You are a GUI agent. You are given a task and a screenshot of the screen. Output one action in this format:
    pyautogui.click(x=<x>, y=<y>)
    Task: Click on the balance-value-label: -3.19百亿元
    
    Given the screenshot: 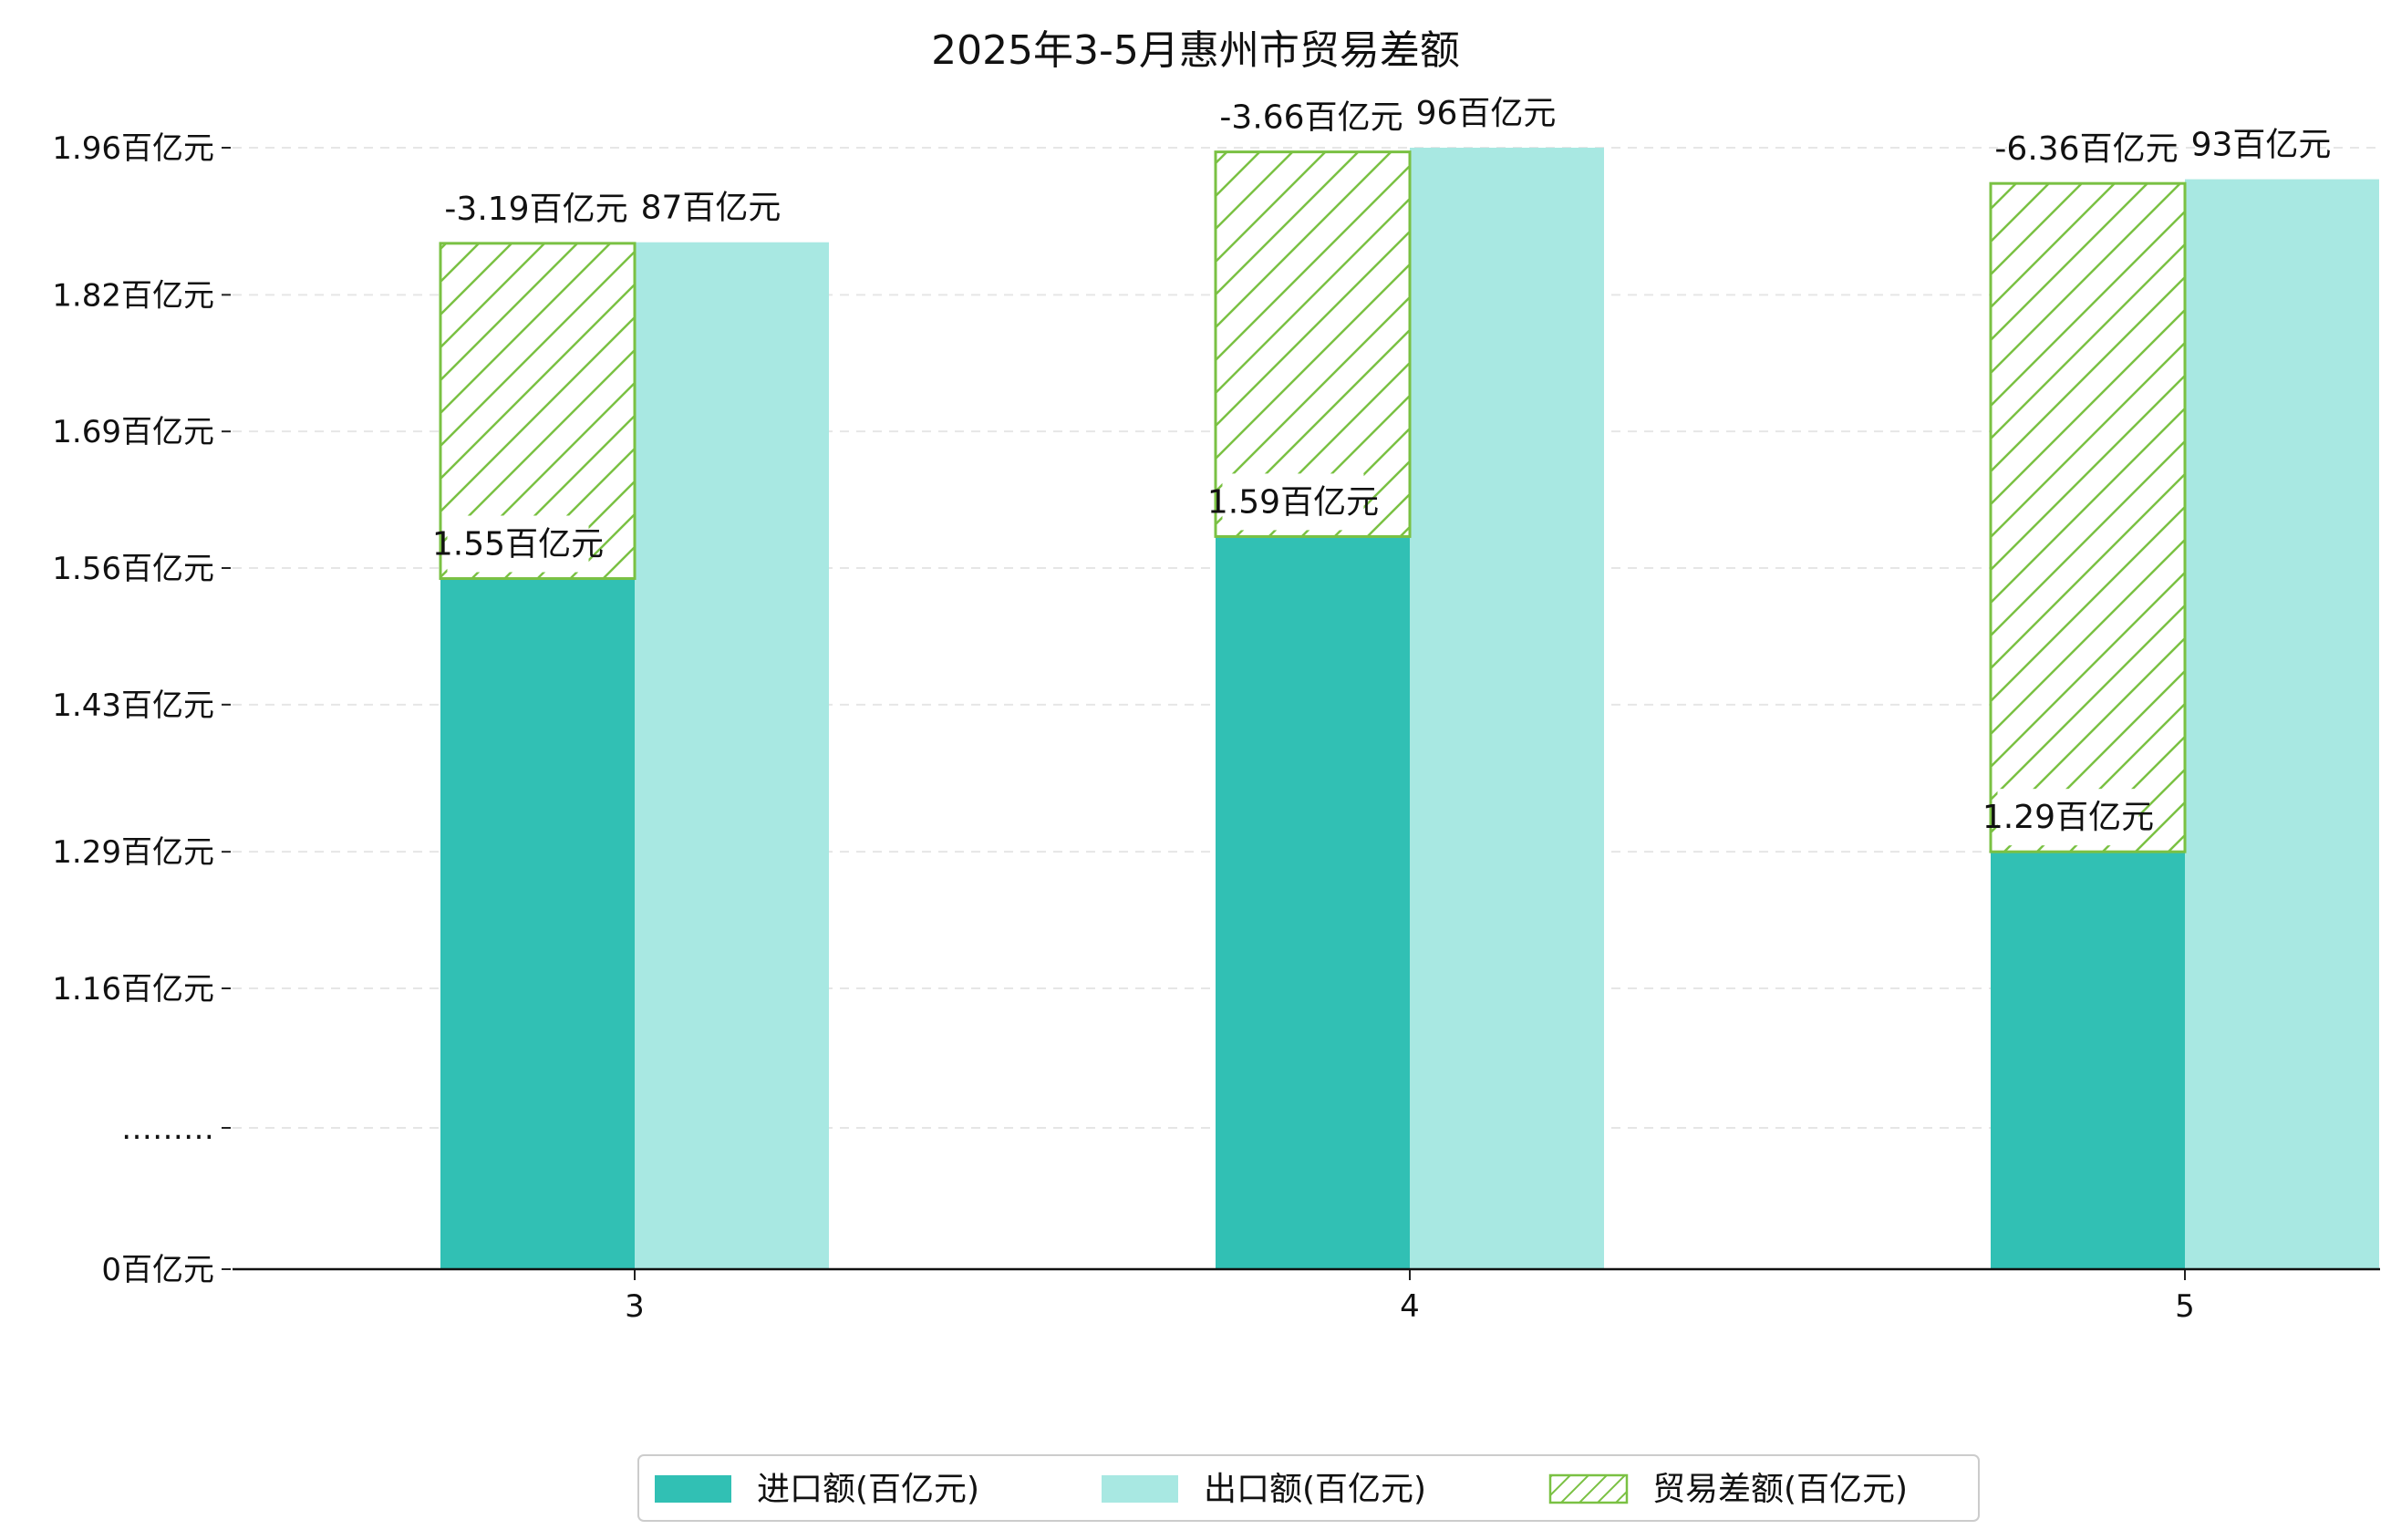 What is the action you would take?
    pyautogui.click(x=535, y=209)
    